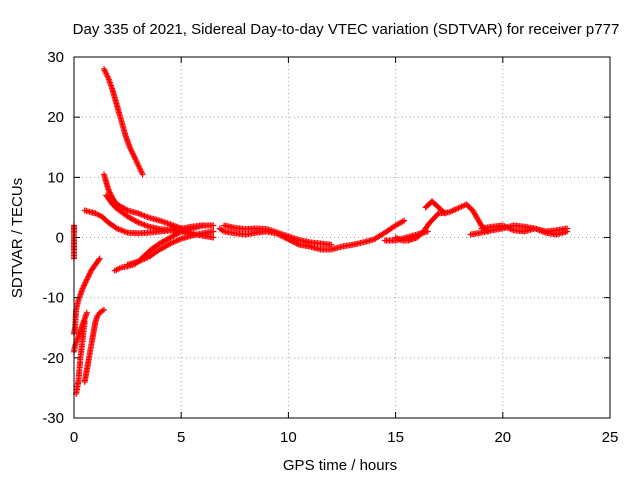 The width and height of the screenshot is (640, 480). I want to click on y-tick-label: 10, so click(55, 177).